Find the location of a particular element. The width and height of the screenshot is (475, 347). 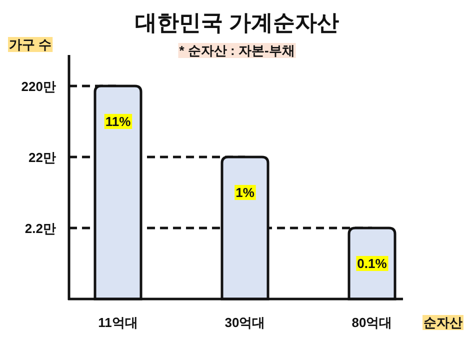

y-tick-label: 220만 is located at coordinates (38, 86).